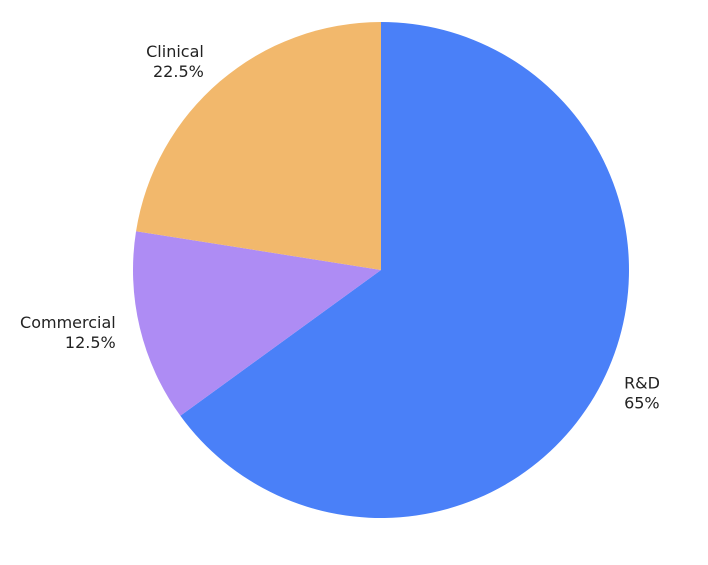 This screenshot has width=708, height=565. I want to click on pie-slice, so click(257, 323).